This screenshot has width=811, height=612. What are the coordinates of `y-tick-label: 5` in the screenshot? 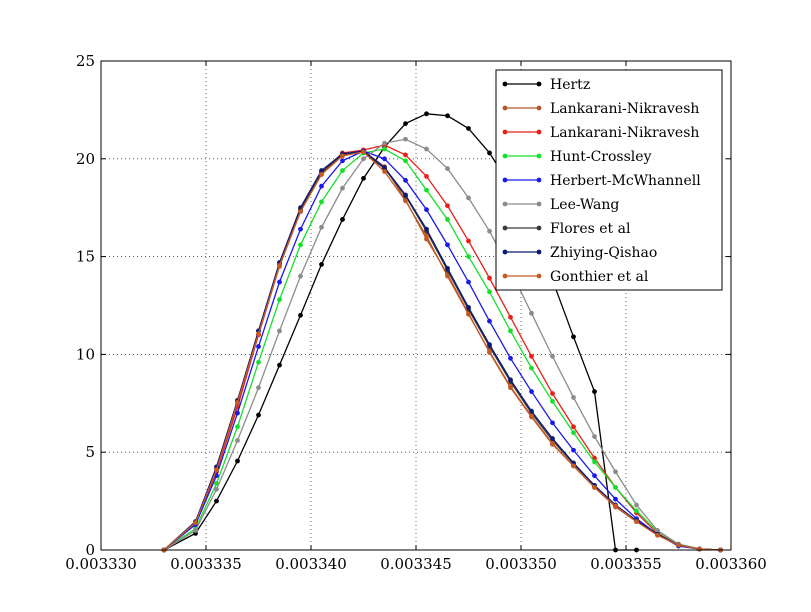 It's located at (90, 452).